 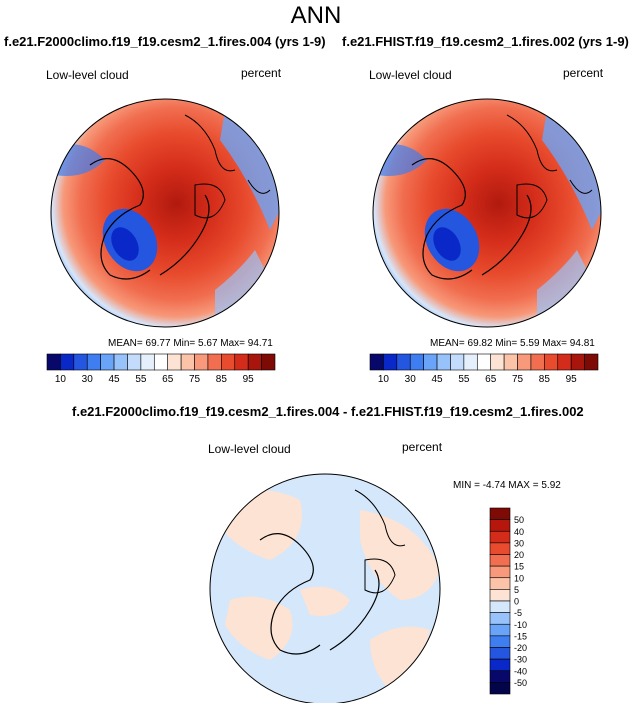 What do you see at coordinates (583, 73) in the screenshot?
I see `panel2-units-label: percent` at bounding box center [583, 73].